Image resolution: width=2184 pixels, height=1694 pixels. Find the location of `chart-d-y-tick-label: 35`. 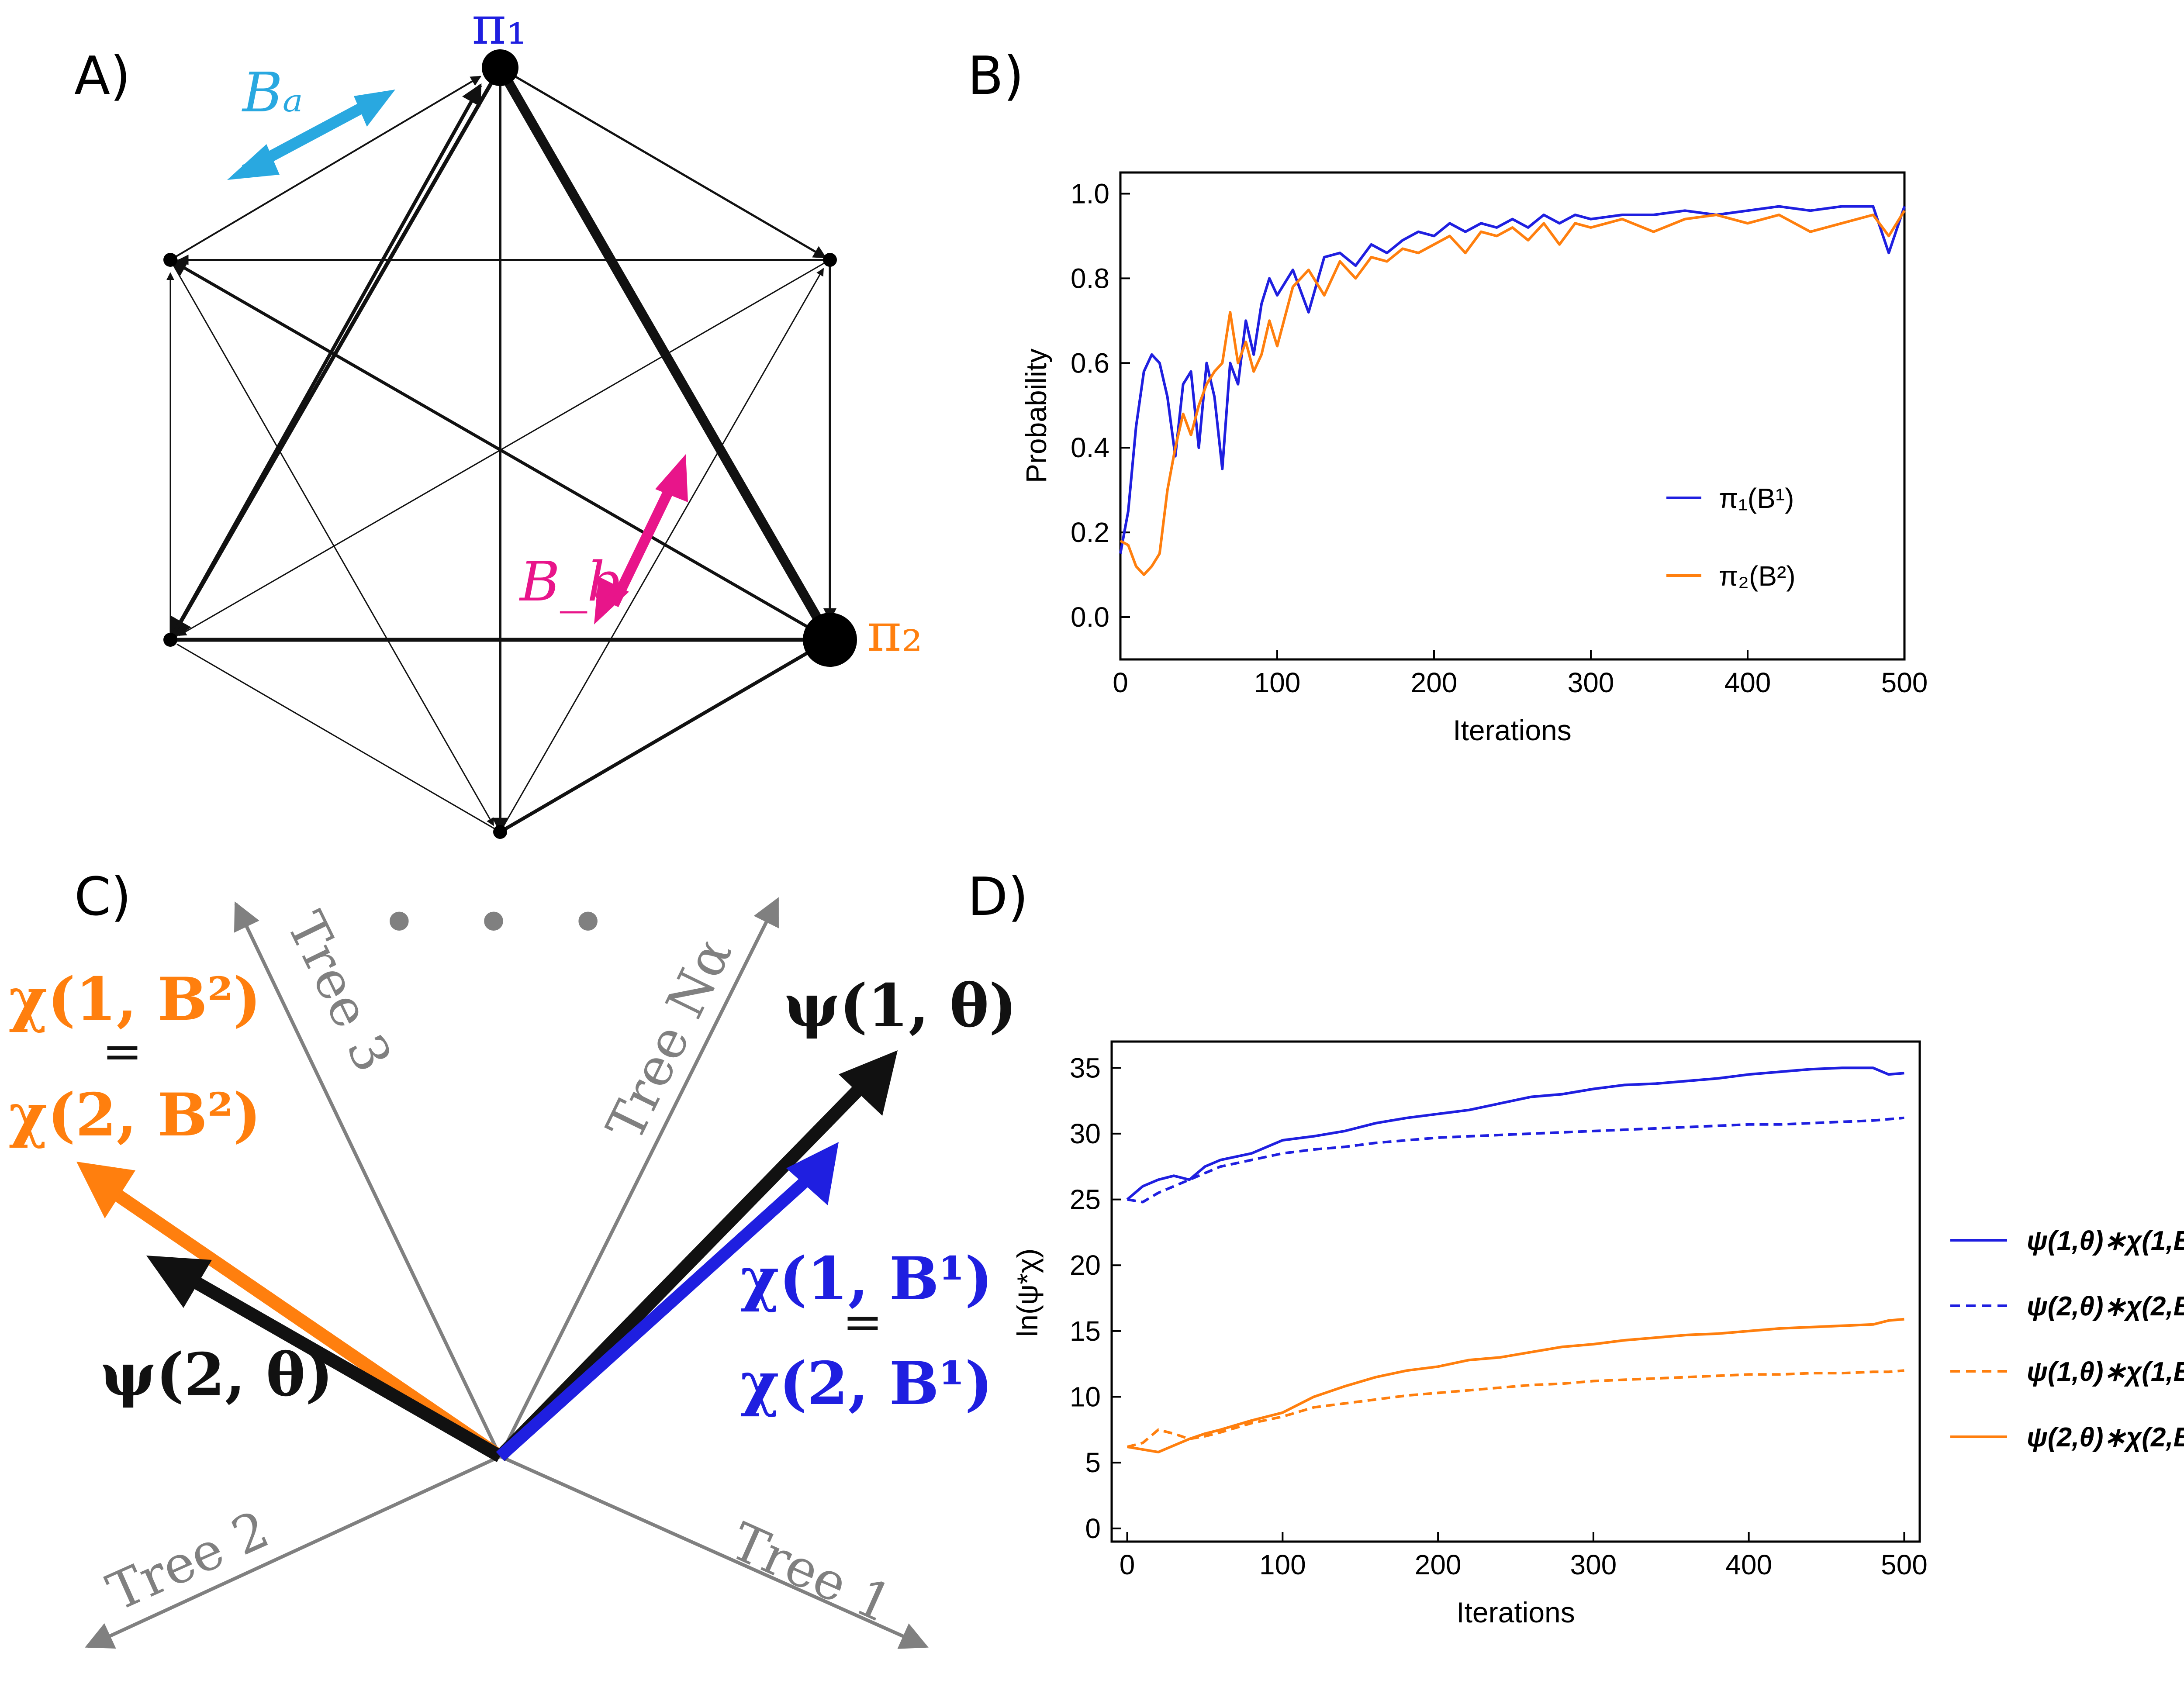

chart-d-y-tick-label: 35 is located at coordinates (1085, 1068).